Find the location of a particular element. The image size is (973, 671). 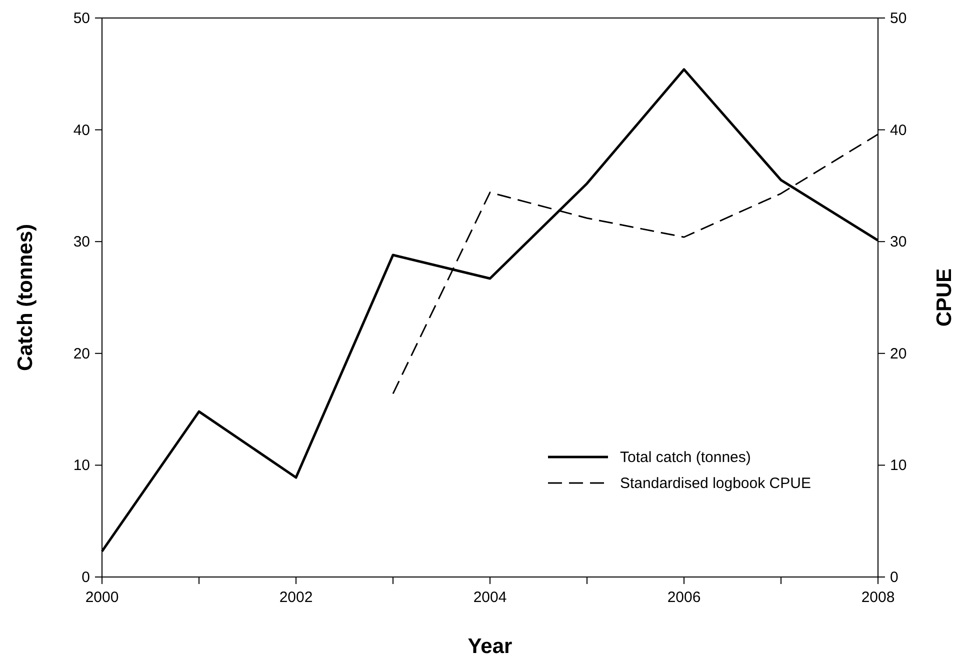

y-tick-label: 10 is located at coordinates (81, 465).